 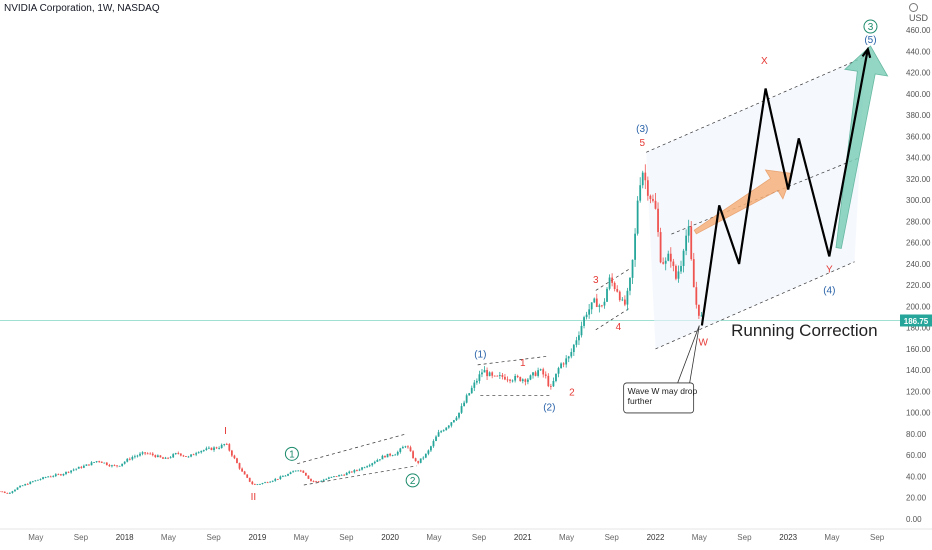 What do you see at coordinates (918, 94) in the screenshot?
I see `y-tick-label: 400.00` at bounding box center [918, 94].